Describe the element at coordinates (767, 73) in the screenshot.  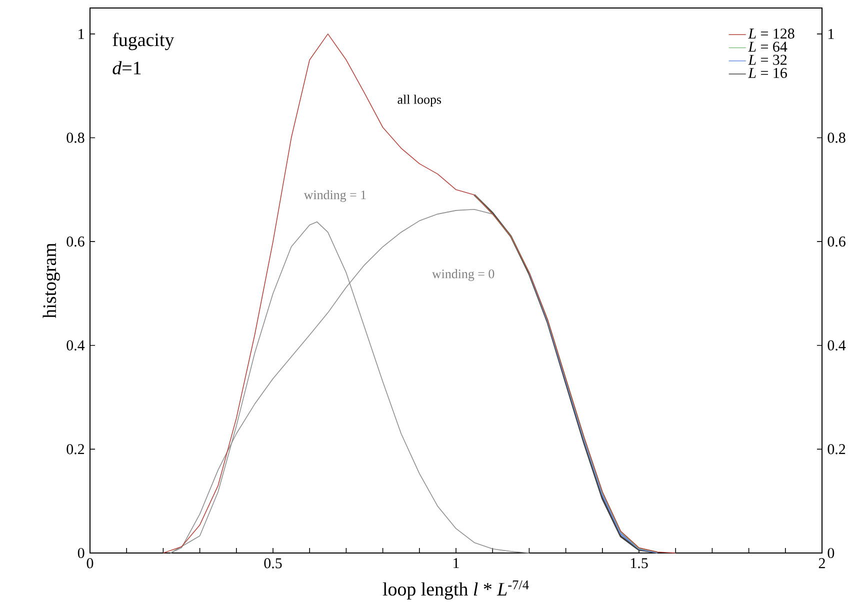
I see `legend-label: L = 16` at that location.